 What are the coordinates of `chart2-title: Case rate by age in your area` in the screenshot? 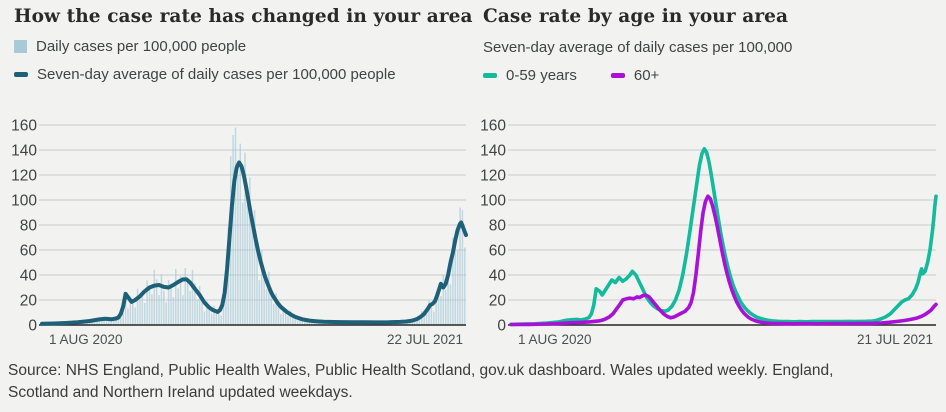 It's located at (636, 16).